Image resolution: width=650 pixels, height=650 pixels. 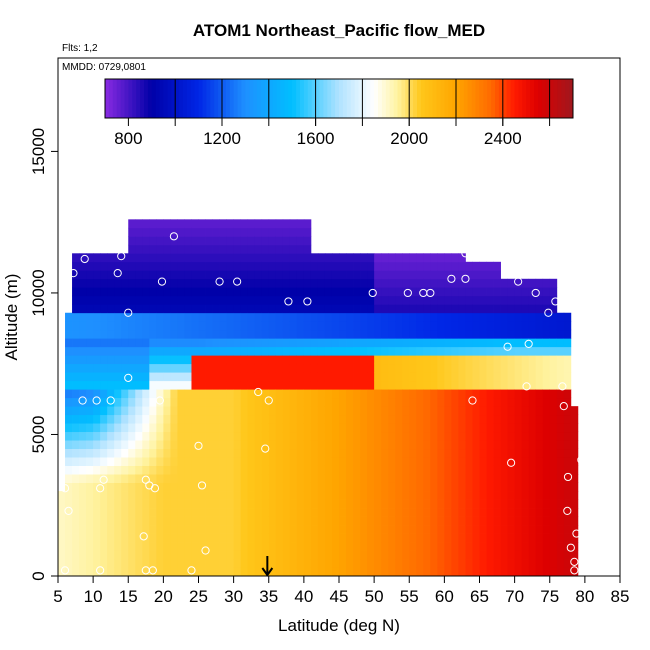 What do you see at coordinates (341, 591) in the screenshot?
I see `x-axis: 5 10 15 20 25 30 35 40 45 50 55 60 65 70 75 80 85` at bounding box center [341, 591].